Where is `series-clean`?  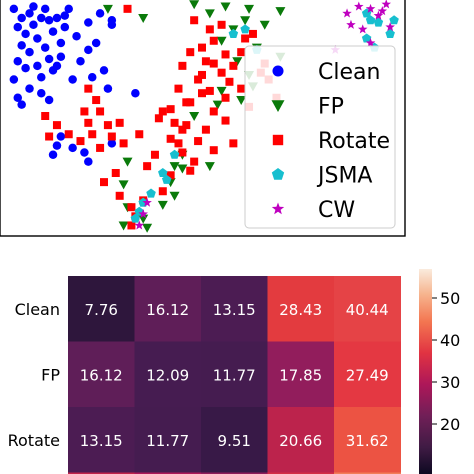 series-clean is located at coordinates (74, 84).